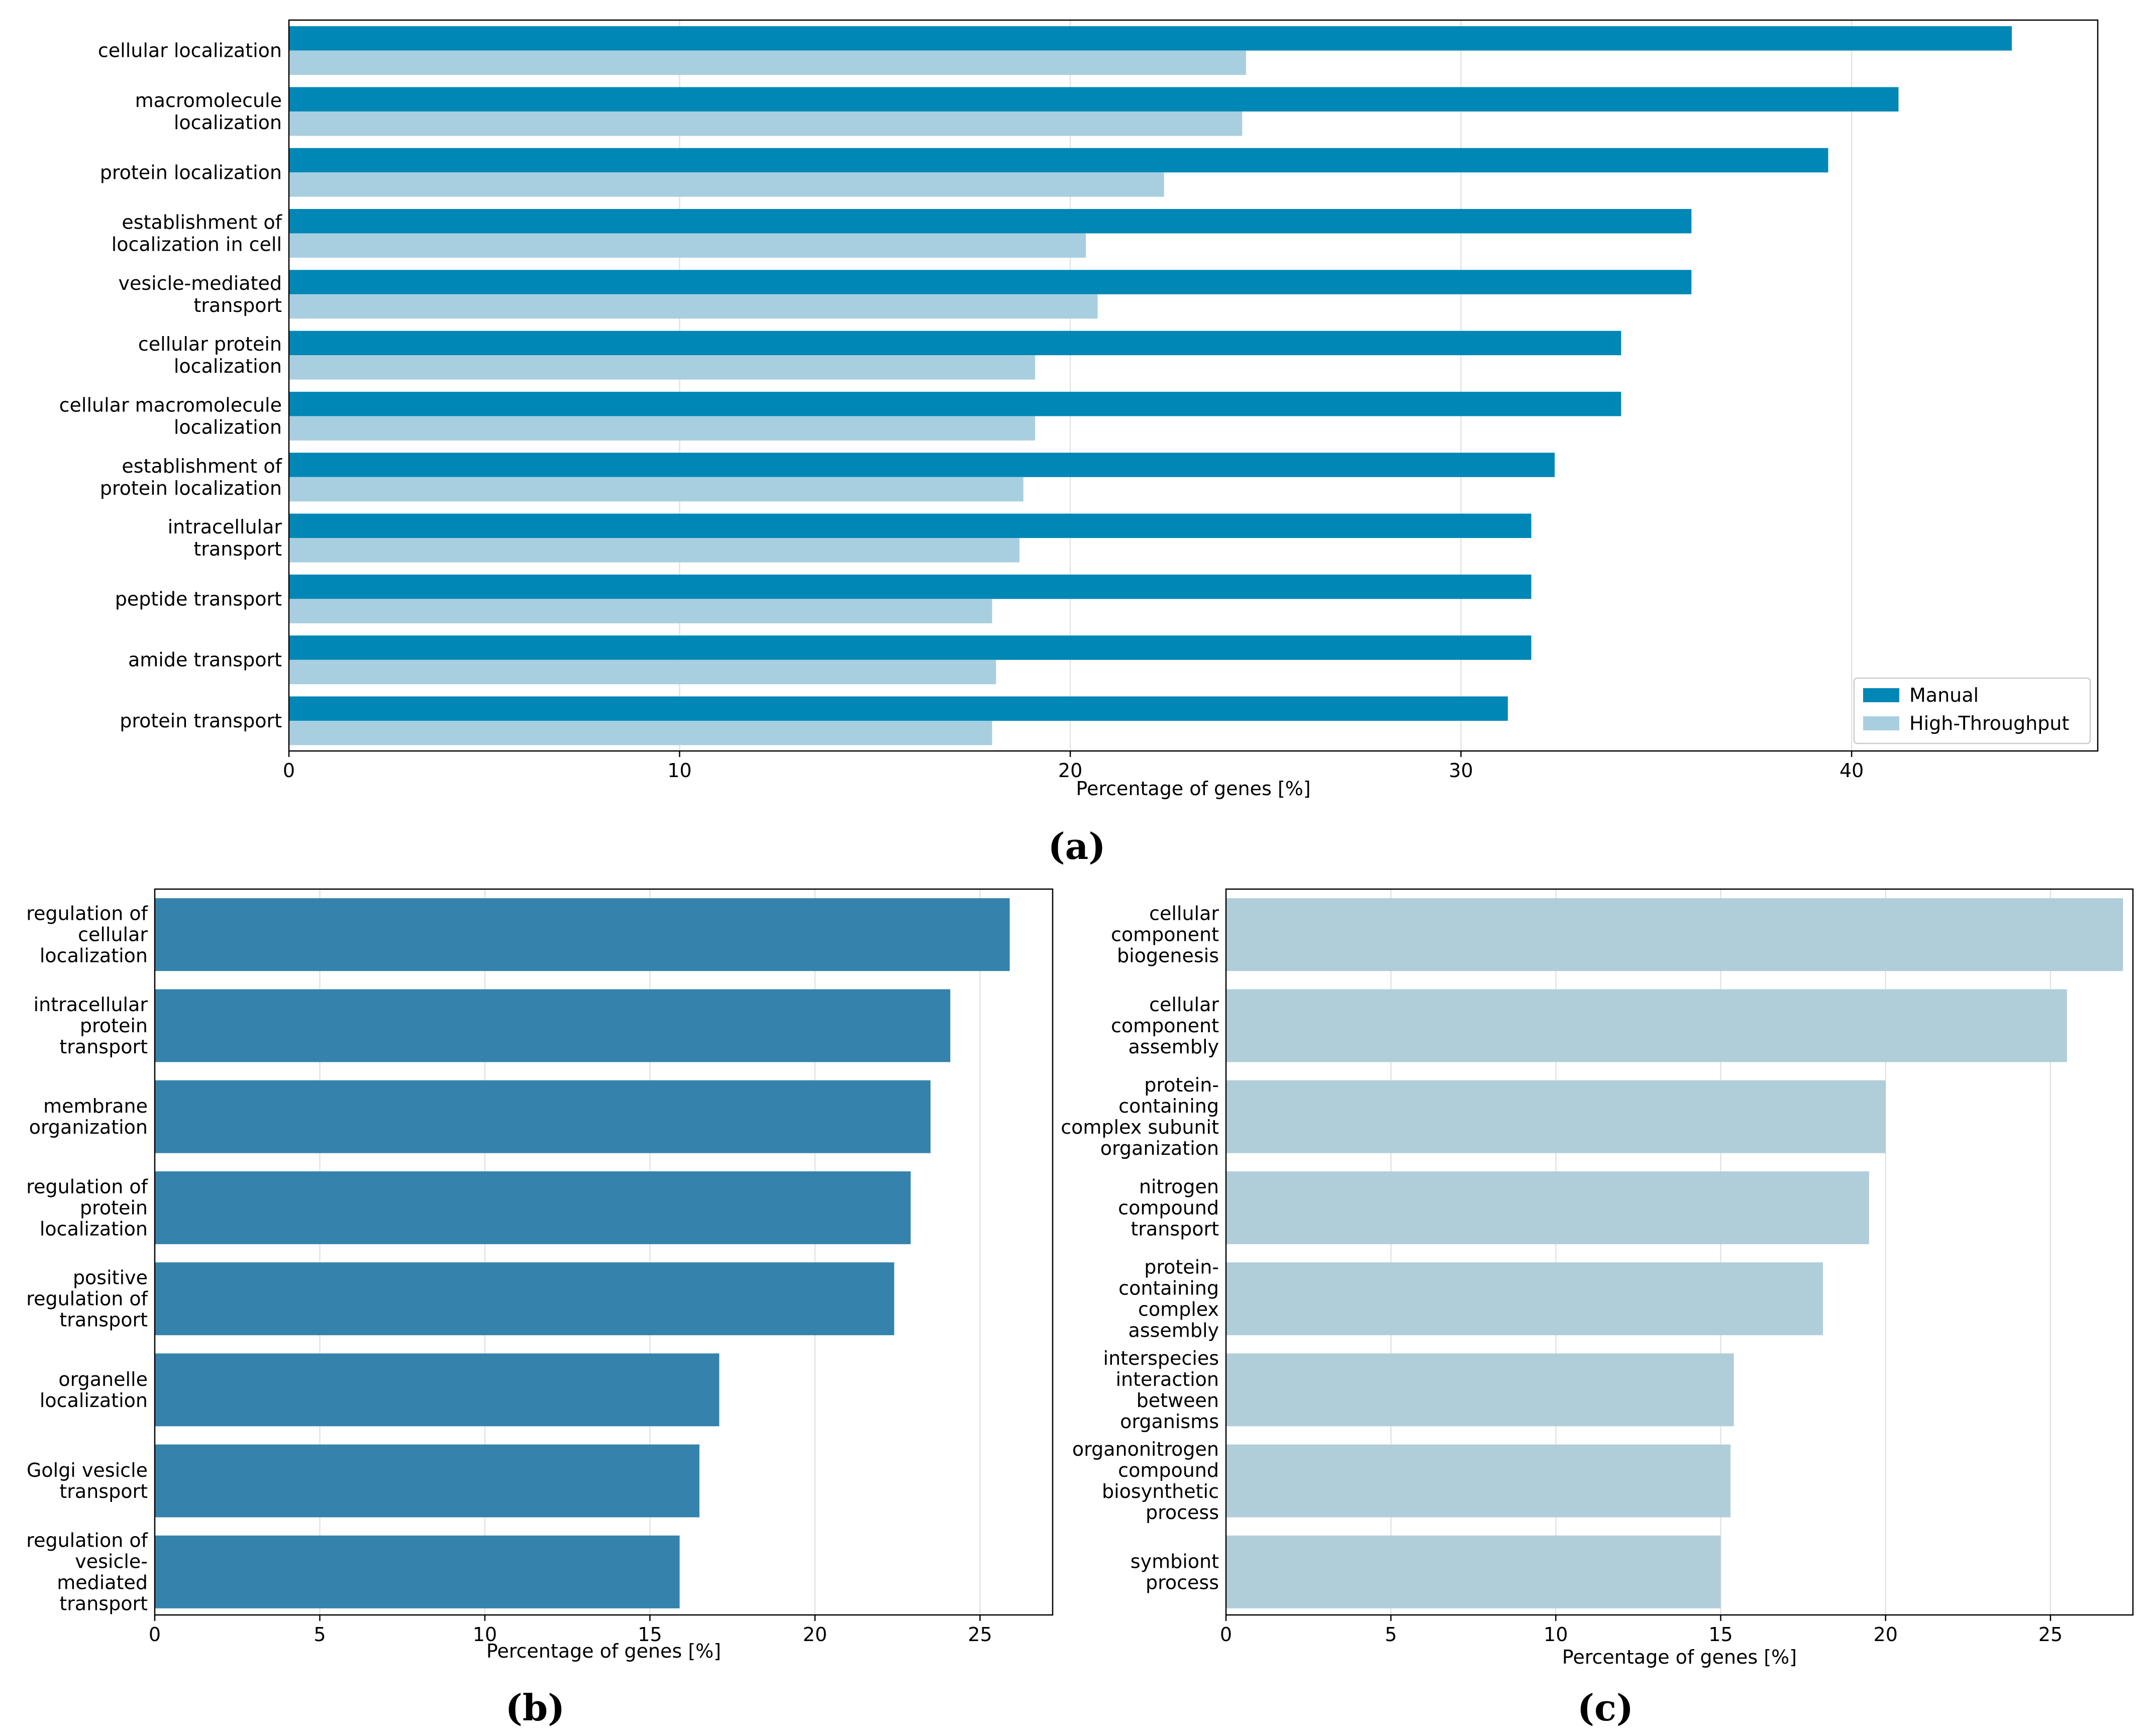  I want to click on category-label-line: Golgi vesicle, so click(87, 1470).